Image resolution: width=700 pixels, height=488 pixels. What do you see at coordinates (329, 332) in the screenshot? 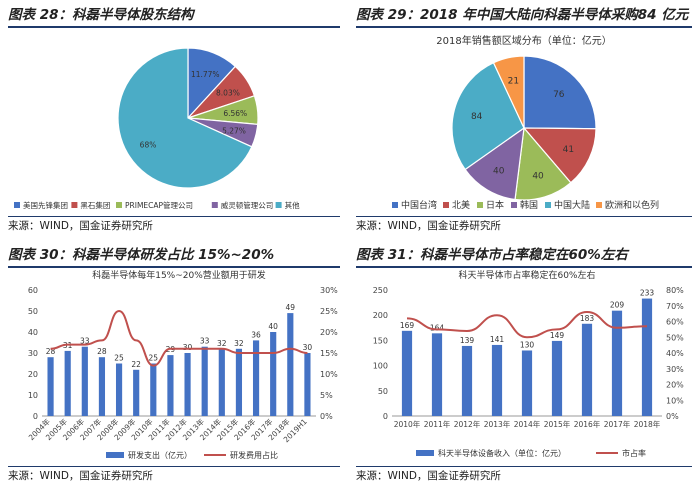
I see `y-right-tick: 20%` at bounding box center [329, 332].